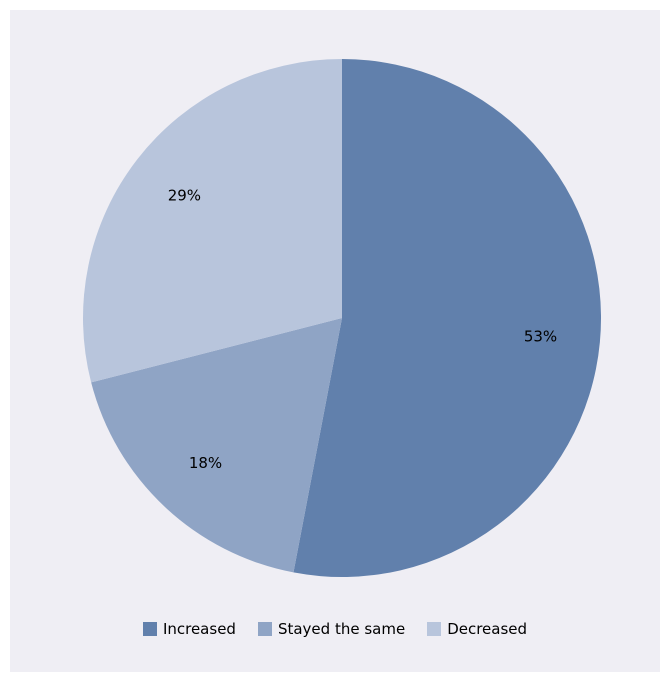 This screenshot has width=660, height=681. Describe the element at coordinates (184, 195) in the screenshot. I see `pie-label-decreased: 29%` at that location.